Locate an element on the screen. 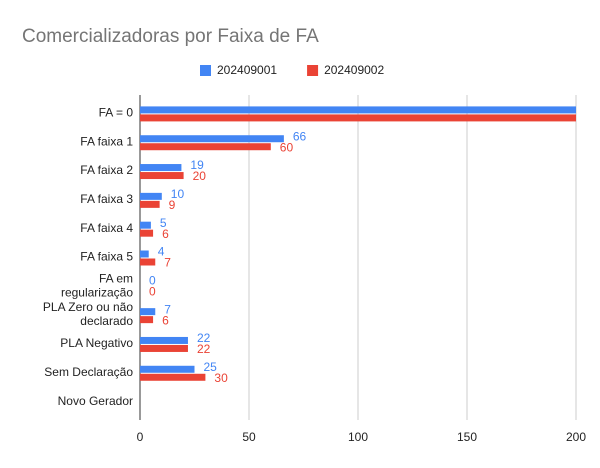  data-label: 19 is located at coordinates (197, 165).